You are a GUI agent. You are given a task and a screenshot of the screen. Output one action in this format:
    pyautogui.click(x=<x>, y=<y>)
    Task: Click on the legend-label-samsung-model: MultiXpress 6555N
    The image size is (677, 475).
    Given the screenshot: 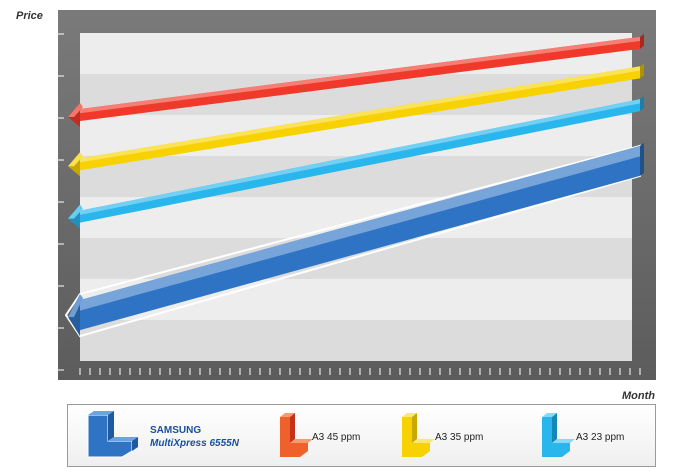 What is the action you would take?
    pyautogui.click(x=194, y=443)
    